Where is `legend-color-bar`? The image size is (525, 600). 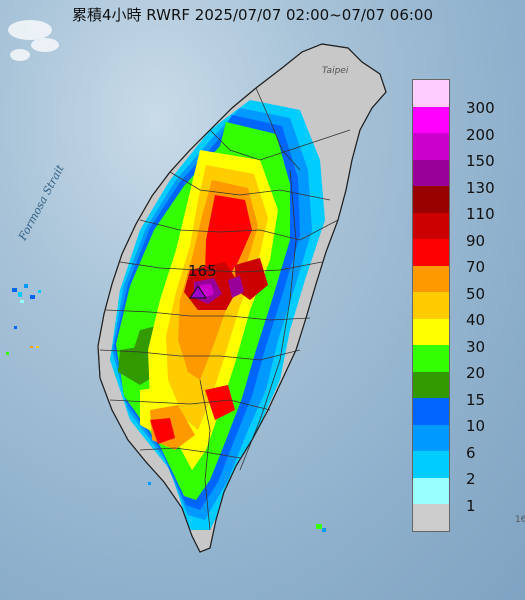
legend-color-bar is located at coordinates (431, 305).